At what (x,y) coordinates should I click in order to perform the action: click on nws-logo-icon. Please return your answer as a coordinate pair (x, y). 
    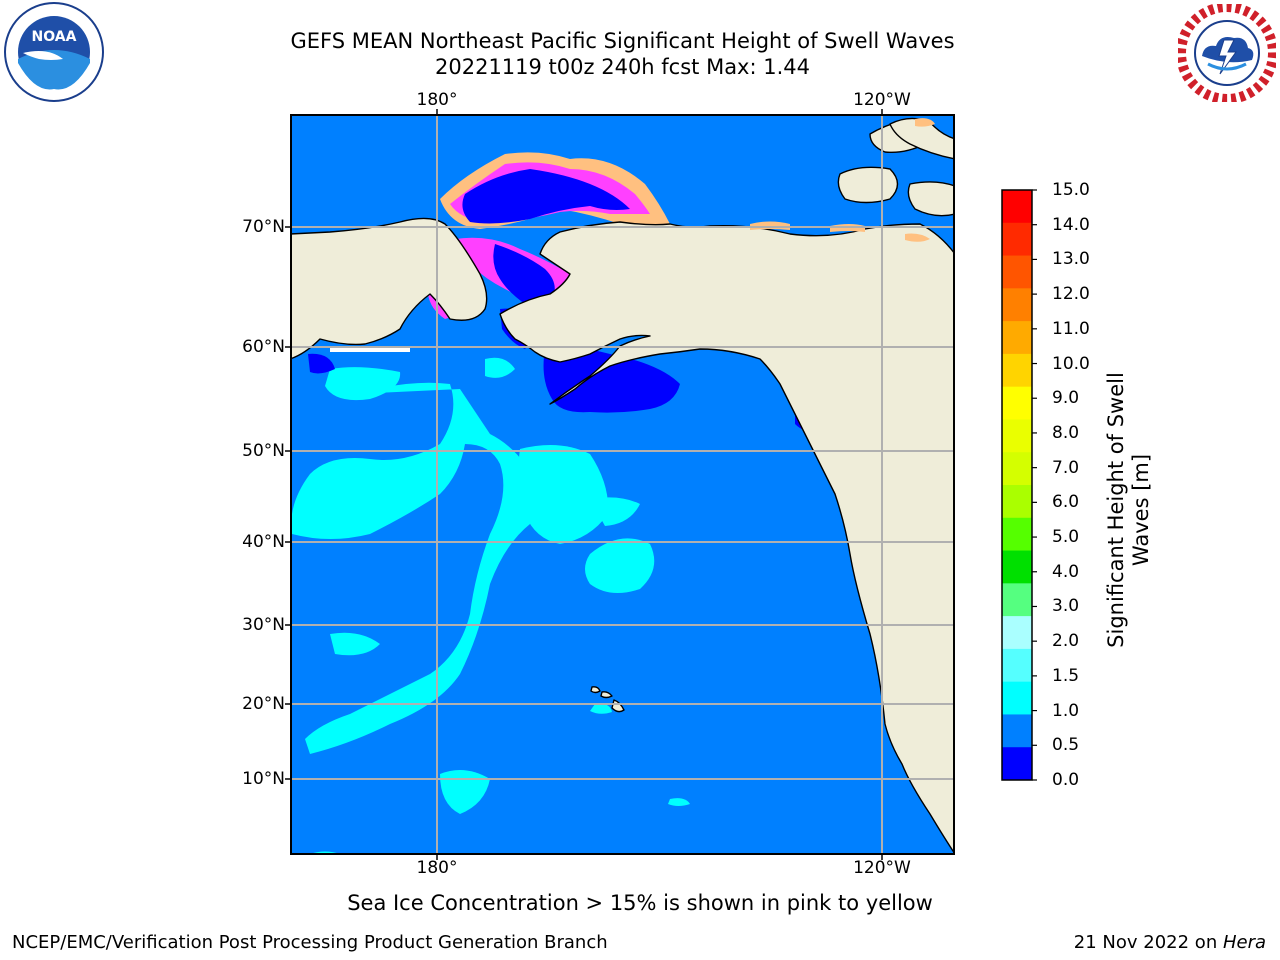
    Looking at the image, I should click on (1227, 53).